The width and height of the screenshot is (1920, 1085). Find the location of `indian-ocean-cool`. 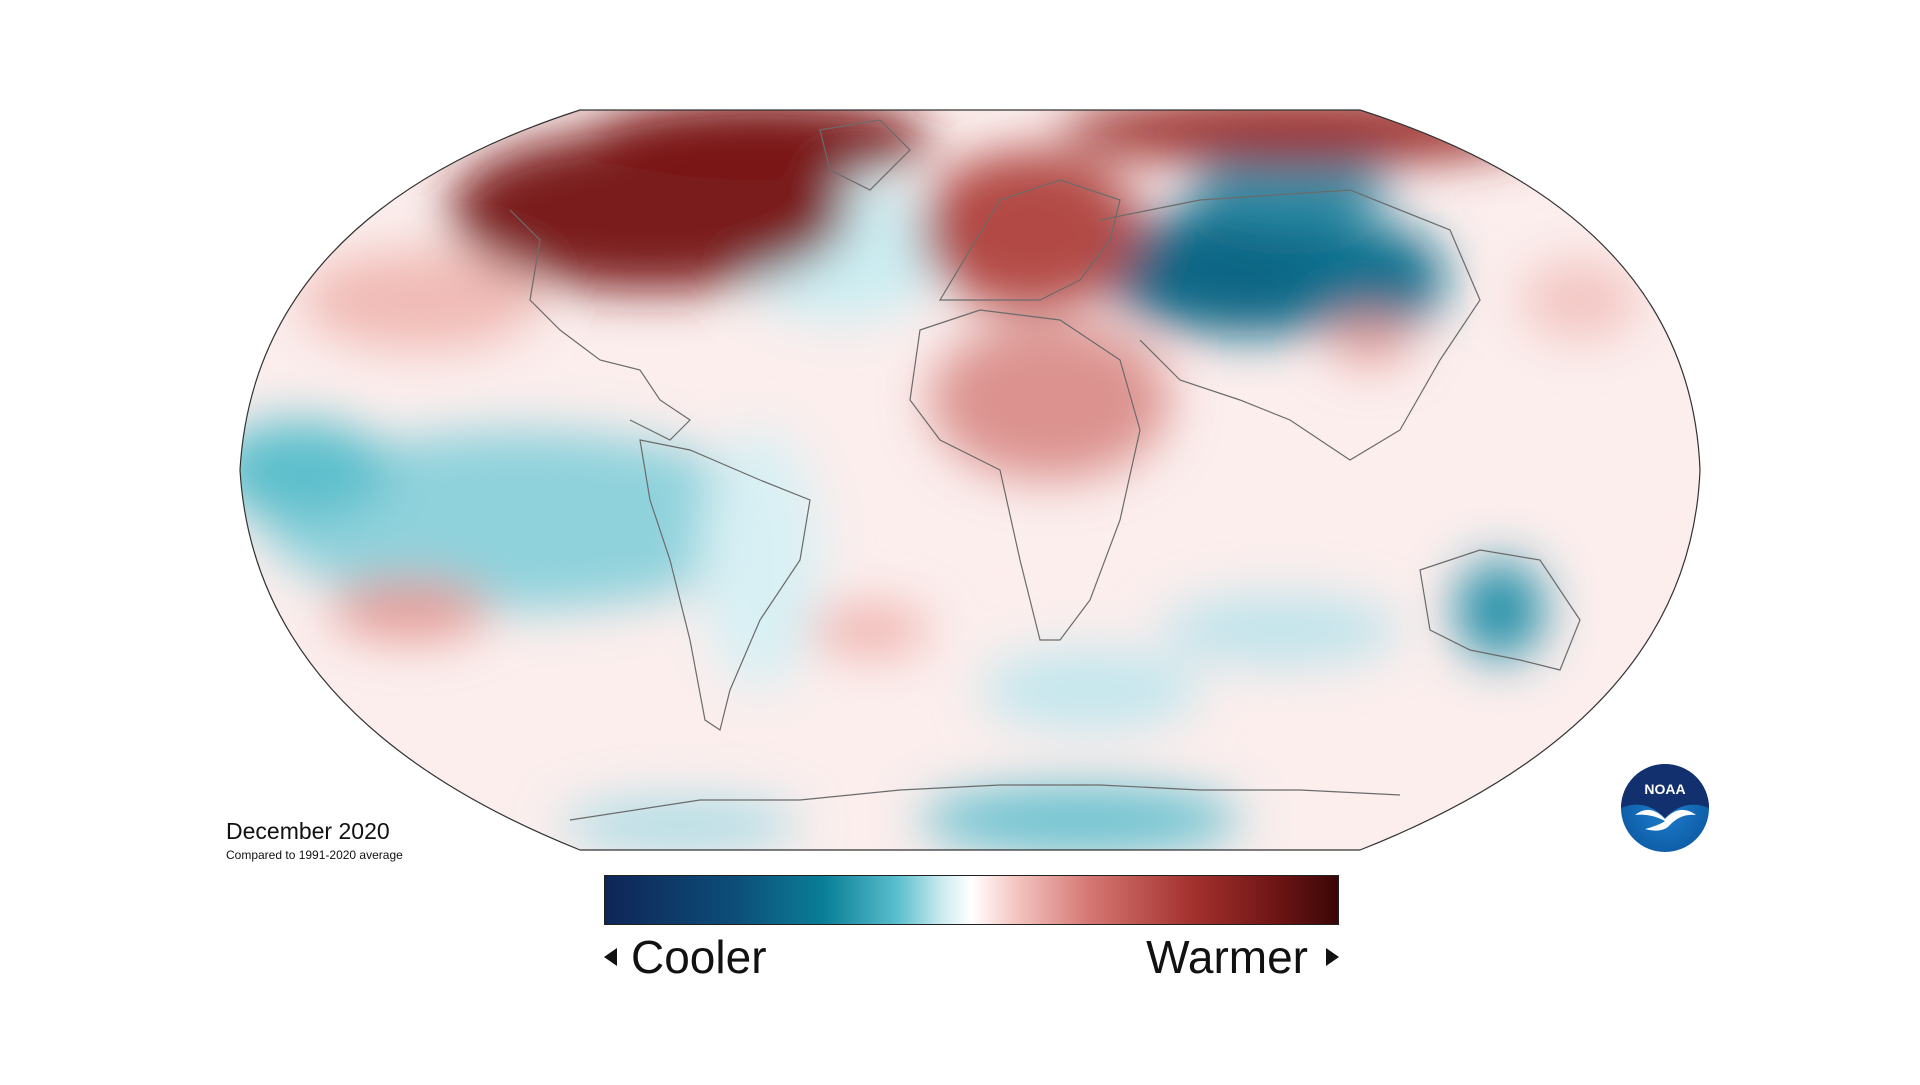

indian-ocean-cool is located at coordinates (1280, 630).